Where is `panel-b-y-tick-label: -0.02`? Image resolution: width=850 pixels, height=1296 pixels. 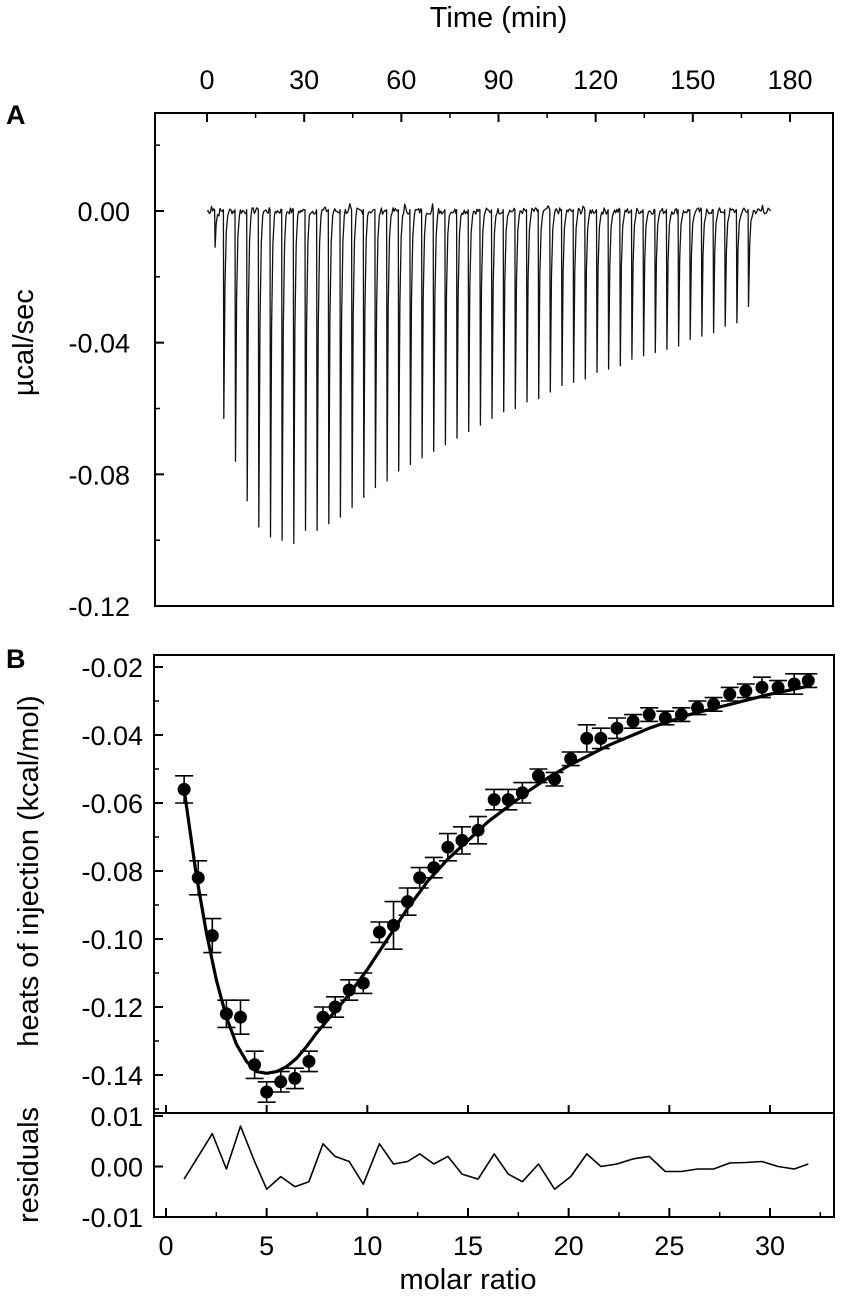 panel-b-y-tick-label: -0.02 is located at coordinates (112, 668).